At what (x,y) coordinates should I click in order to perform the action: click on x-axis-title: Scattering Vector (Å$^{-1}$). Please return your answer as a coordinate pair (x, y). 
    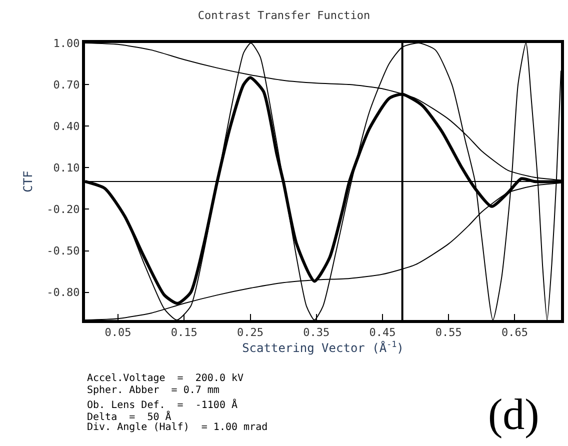
    Looking at the image, I should click on (323, 347).